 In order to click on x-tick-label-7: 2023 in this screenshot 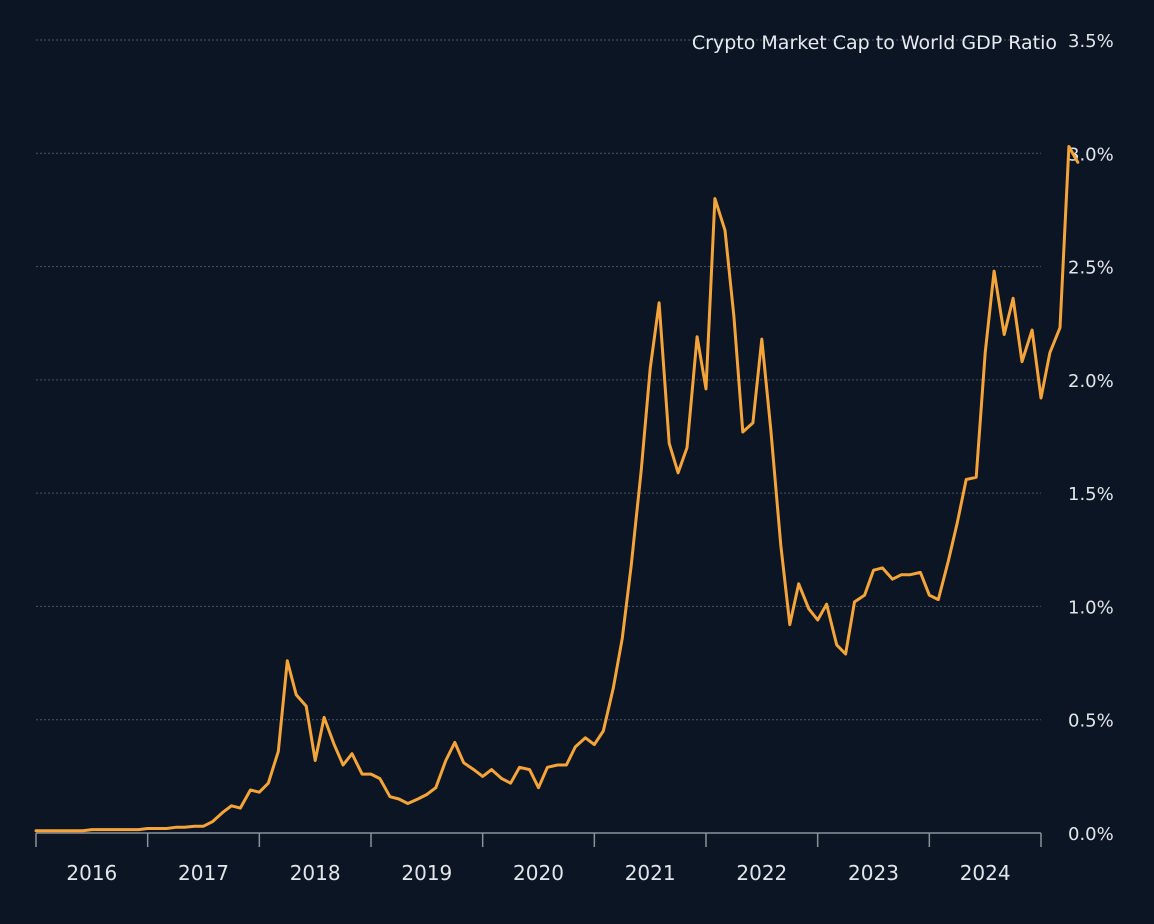, I will do `click(873, 873)`.